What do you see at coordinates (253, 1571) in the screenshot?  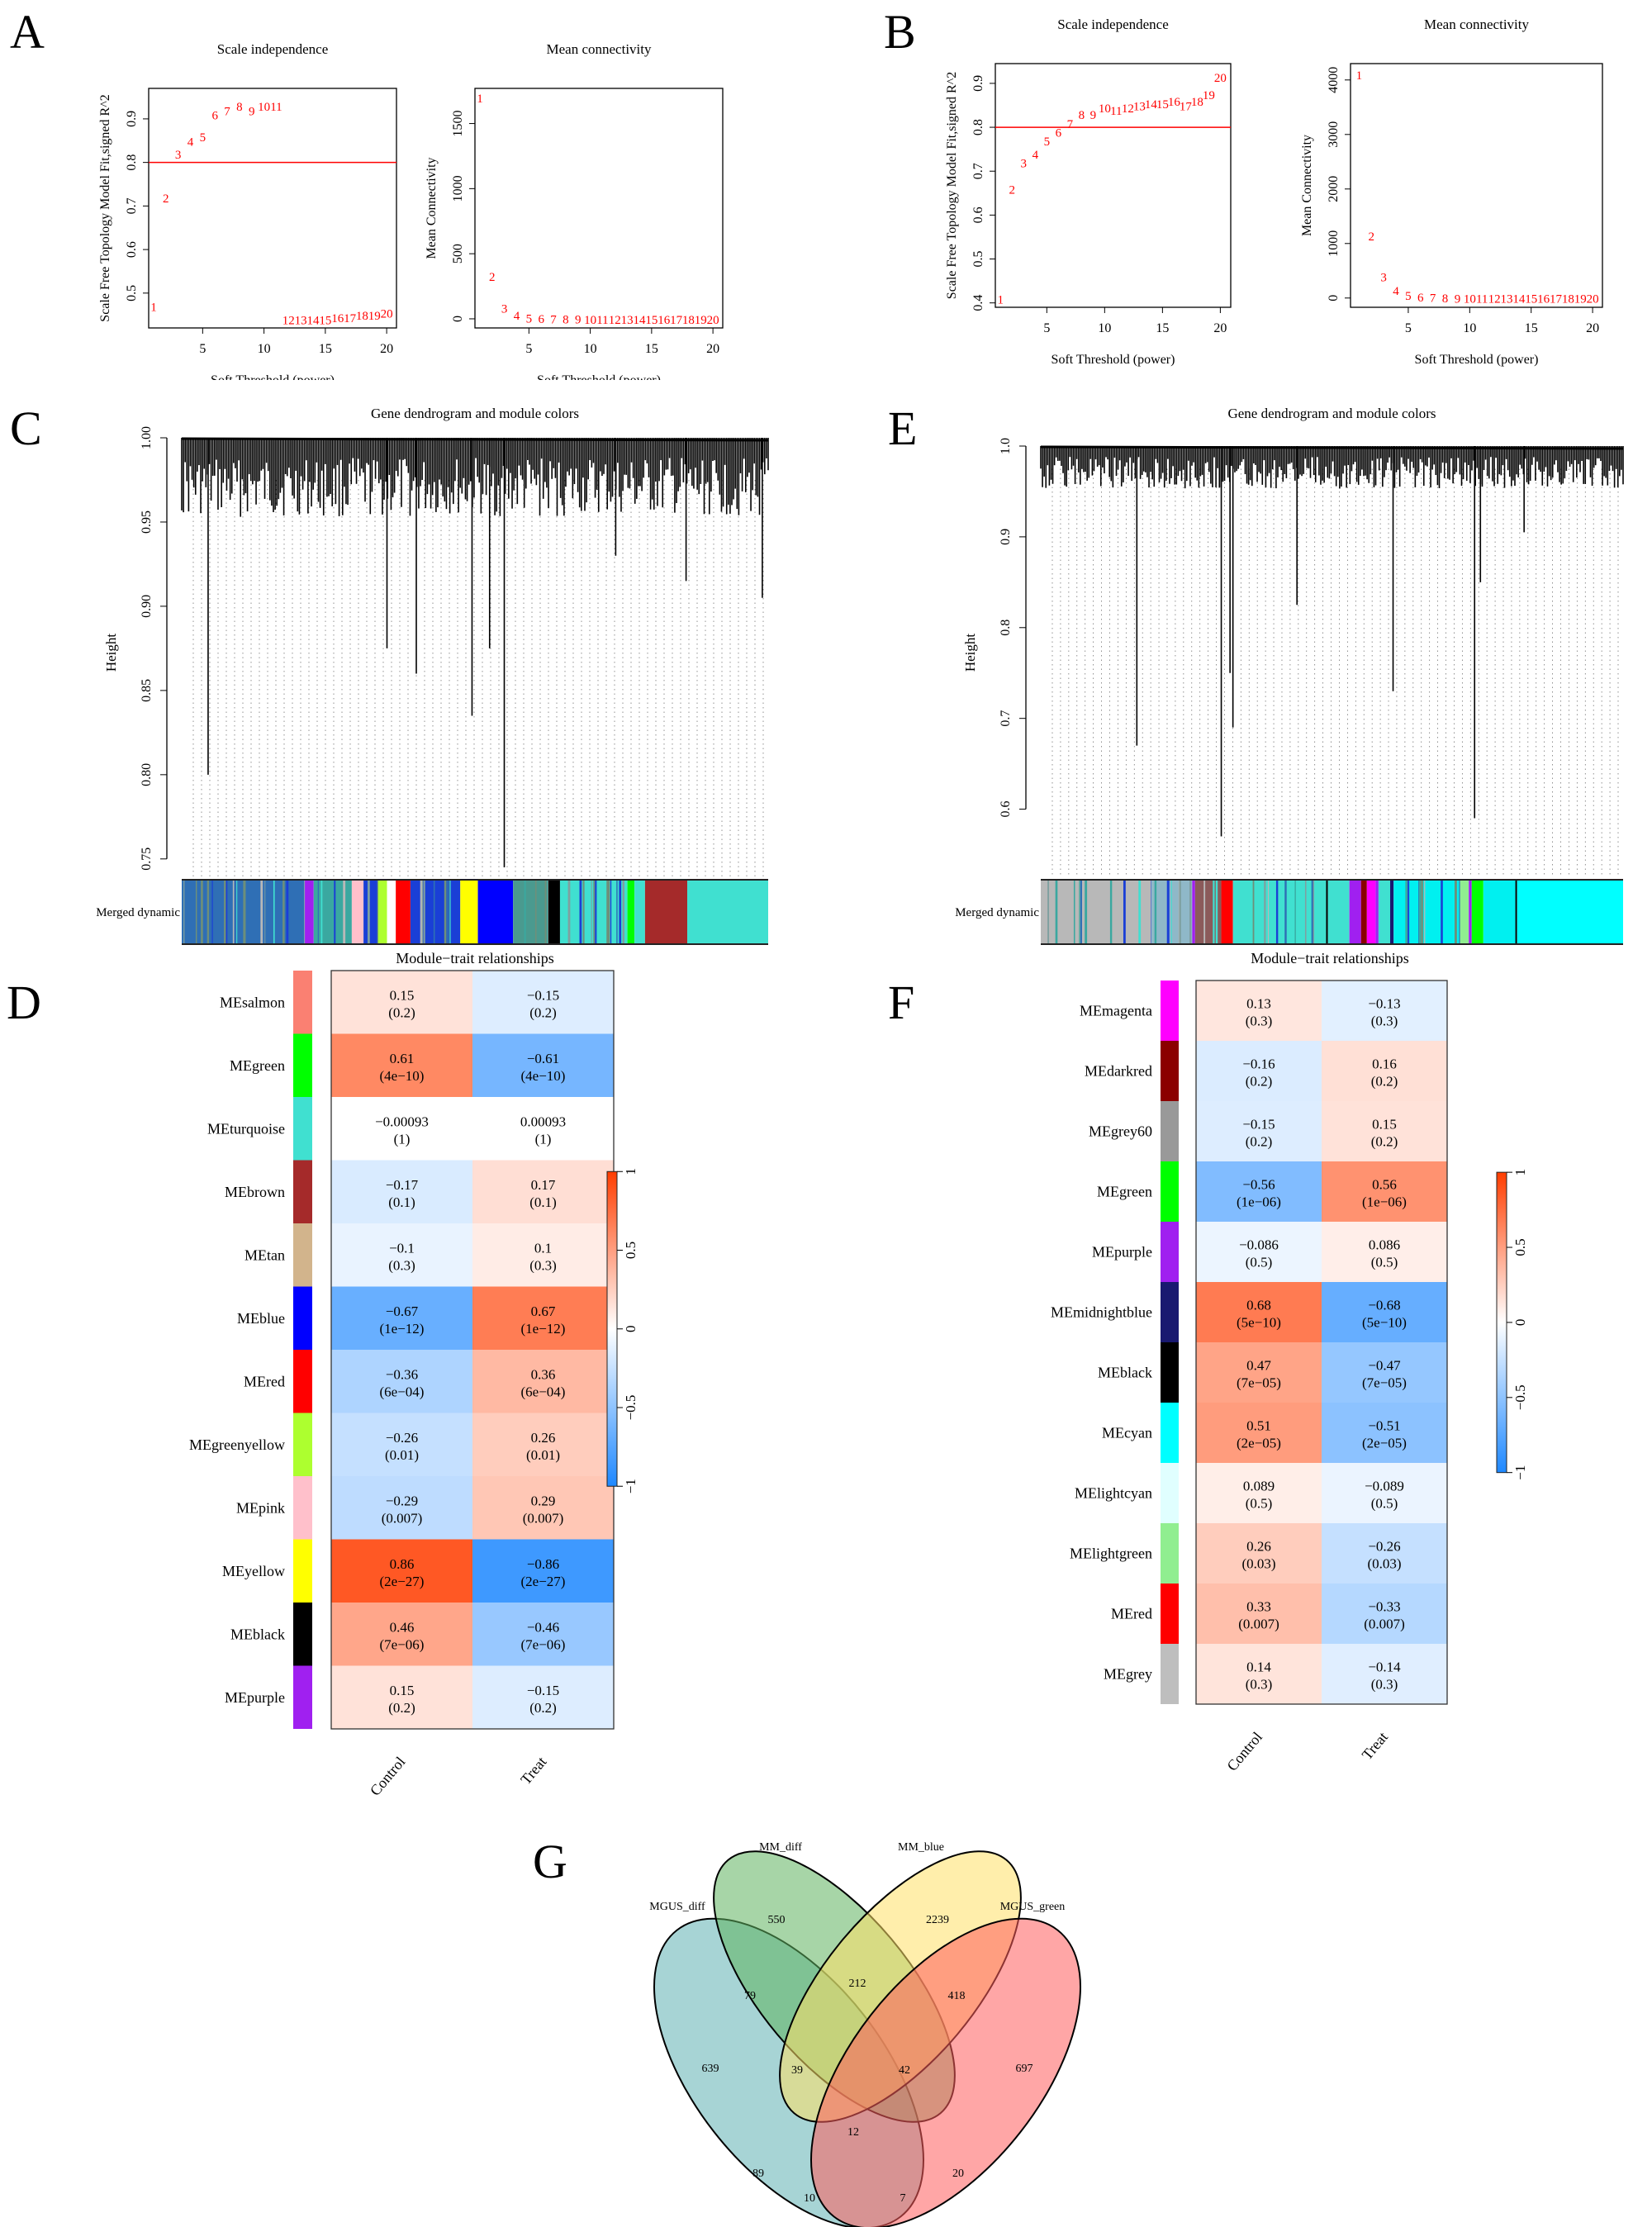 I see `module-label: MEyellow` at bounding box center [253, 1571].